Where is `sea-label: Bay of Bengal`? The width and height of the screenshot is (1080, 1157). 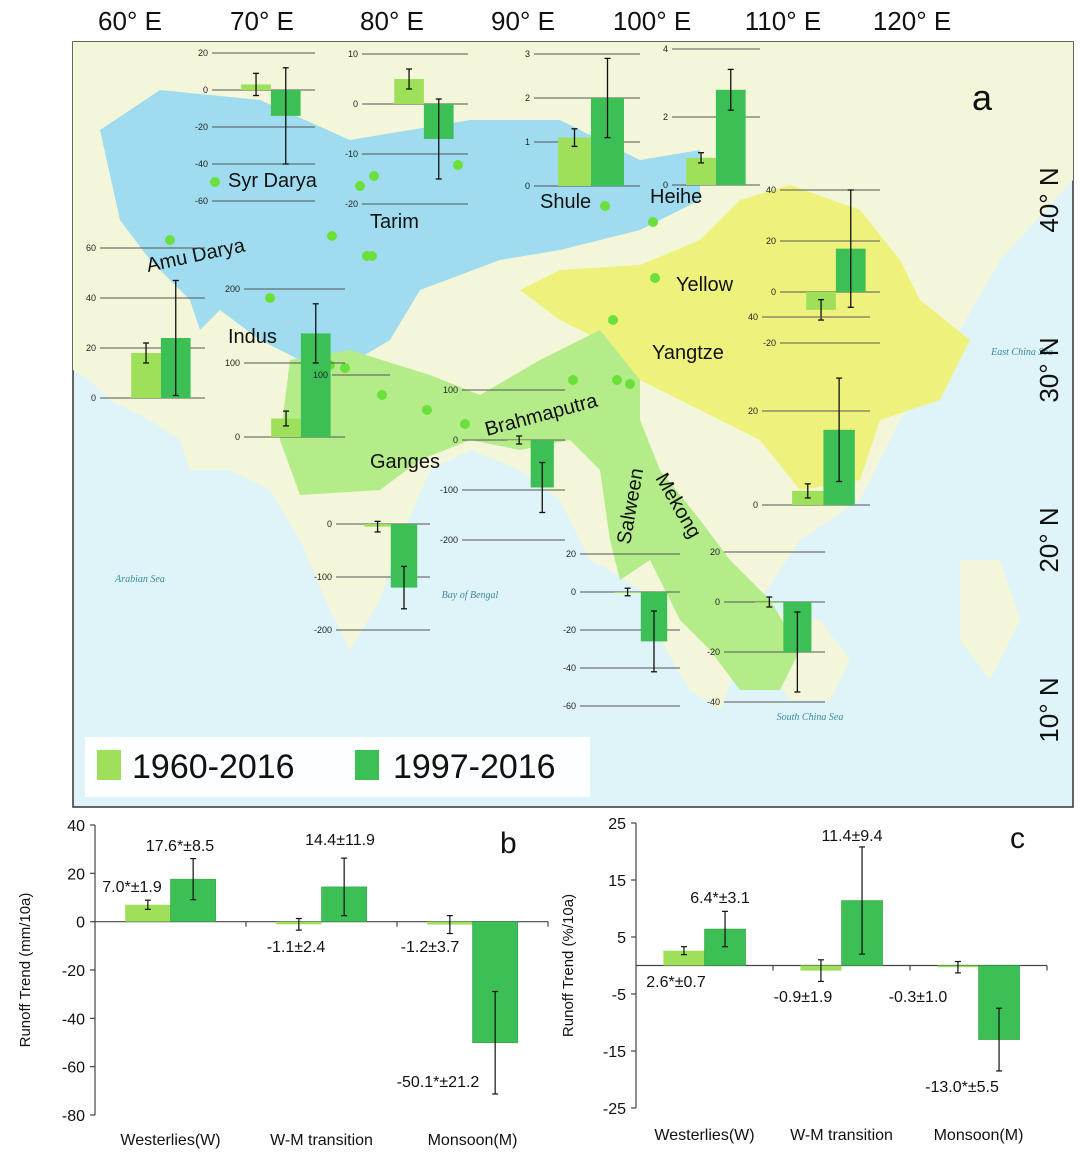
sea-label: Bay of Bengal is located at coordinates (470, 595).